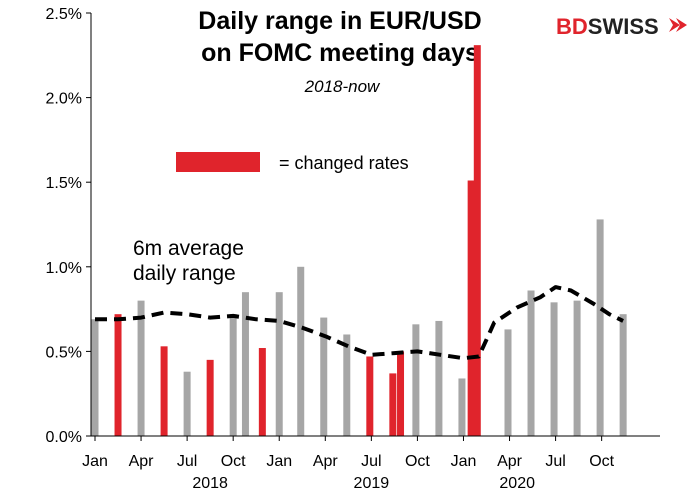 The width and height of the screenshot is (700, 499). What do you see at coordinates (517, 483) in the screenshot?
I see `x-year-label: 2020` at bounding box center [517, 483].